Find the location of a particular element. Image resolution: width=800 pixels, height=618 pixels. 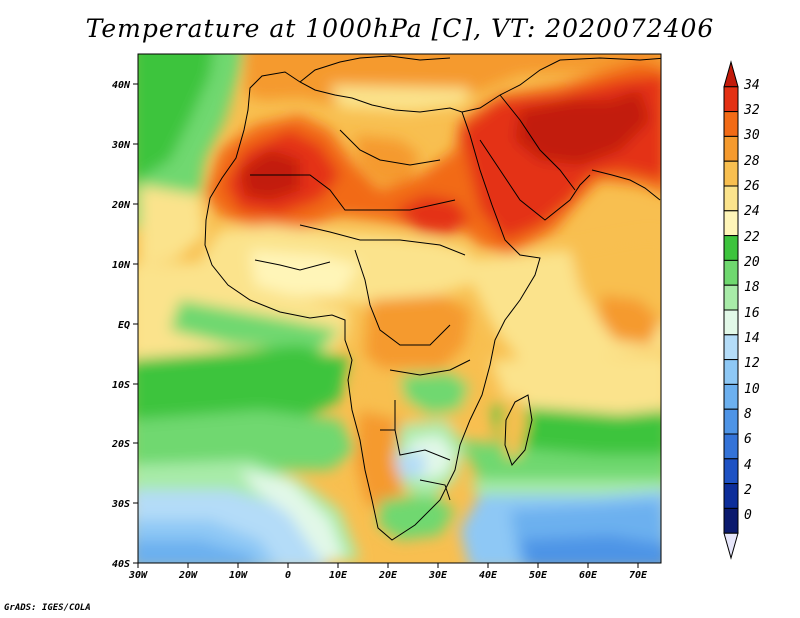

lon-label: 20W is located at coordinates (188, 575).